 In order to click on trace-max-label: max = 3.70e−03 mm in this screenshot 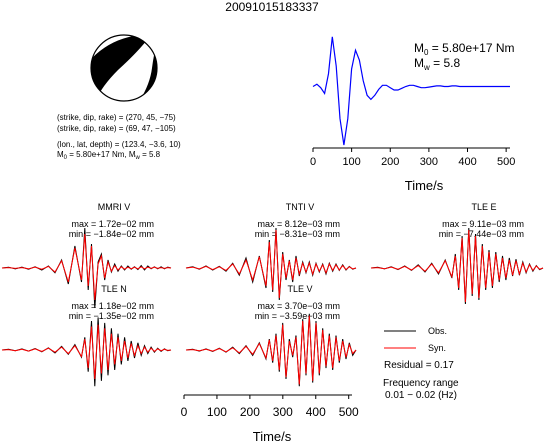, I will do `click(298, 306)`.